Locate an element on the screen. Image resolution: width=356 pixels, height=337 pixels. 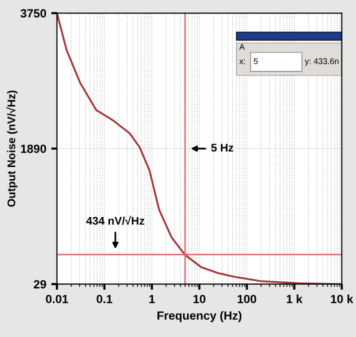
annotation: 5 is located at coordinates (256, 61).